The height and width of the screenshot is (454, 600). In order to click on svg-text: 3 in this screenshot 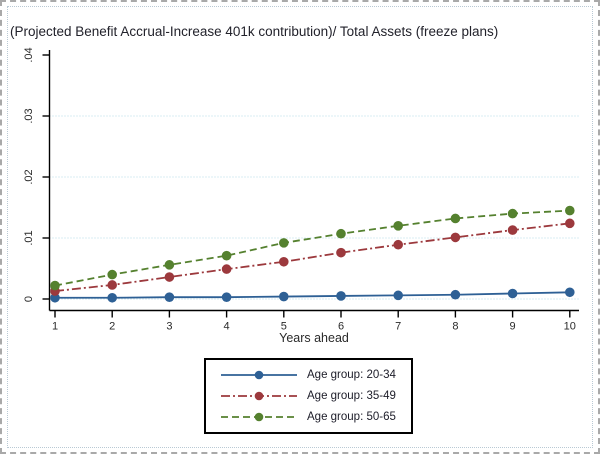, I will do `click(169, 327)`.